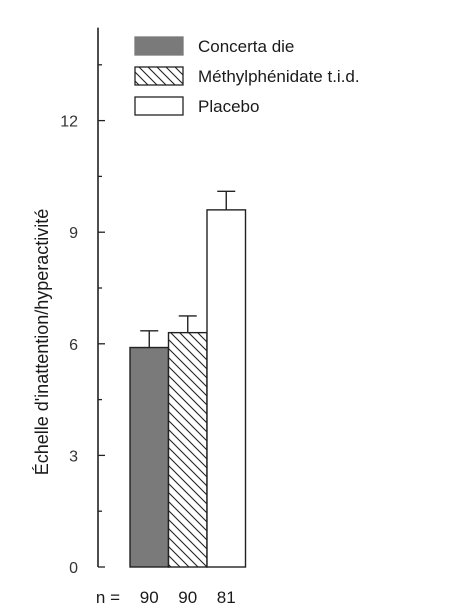 This screenshot has width=450, height=611. What do you see at coordinates (73, 456) in the screenshot?
I see `y-tick-label: 3` at bounding box center [73, 456].